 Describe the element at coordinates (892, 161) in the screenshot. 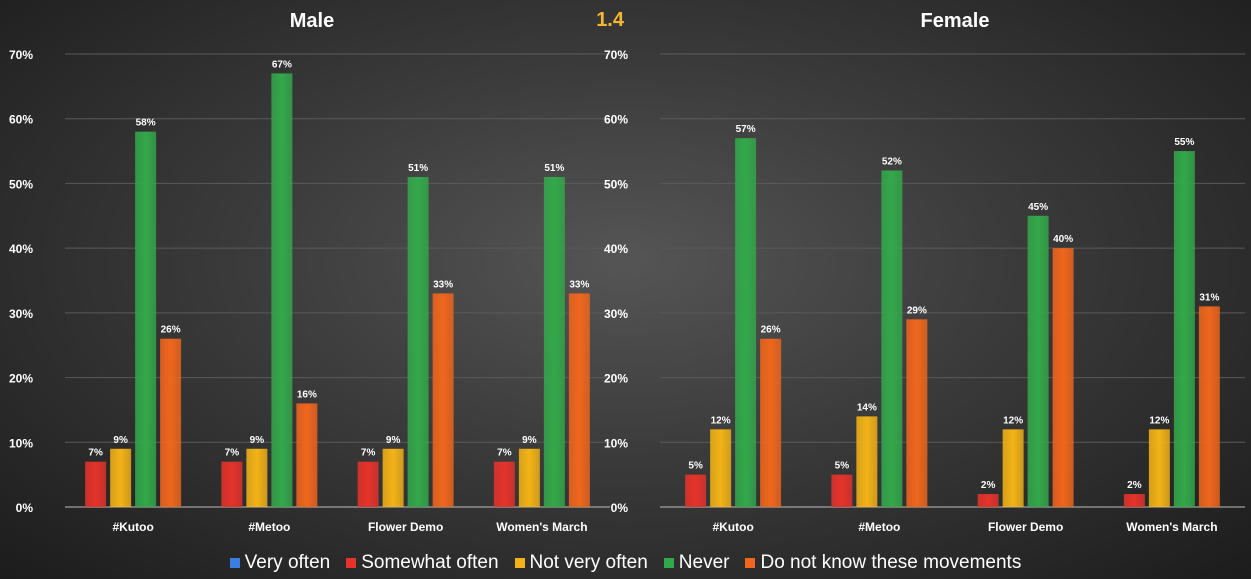

I see `data-label: 52%` at that location.